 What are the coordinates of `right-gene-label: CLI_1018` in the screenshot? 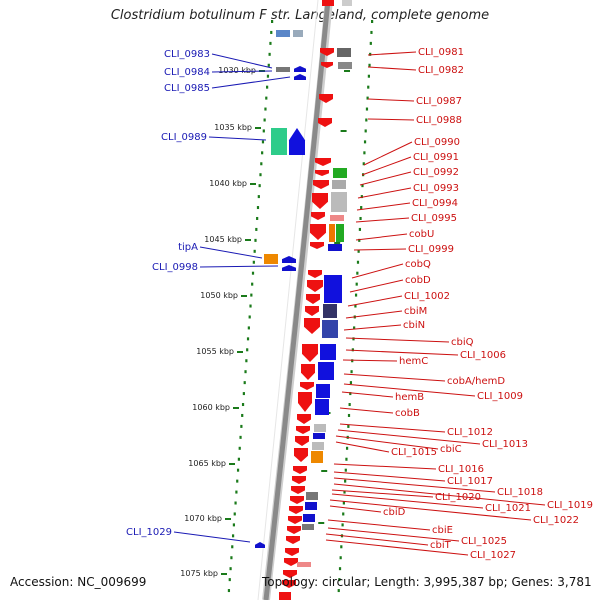 It's located at (520, 492).